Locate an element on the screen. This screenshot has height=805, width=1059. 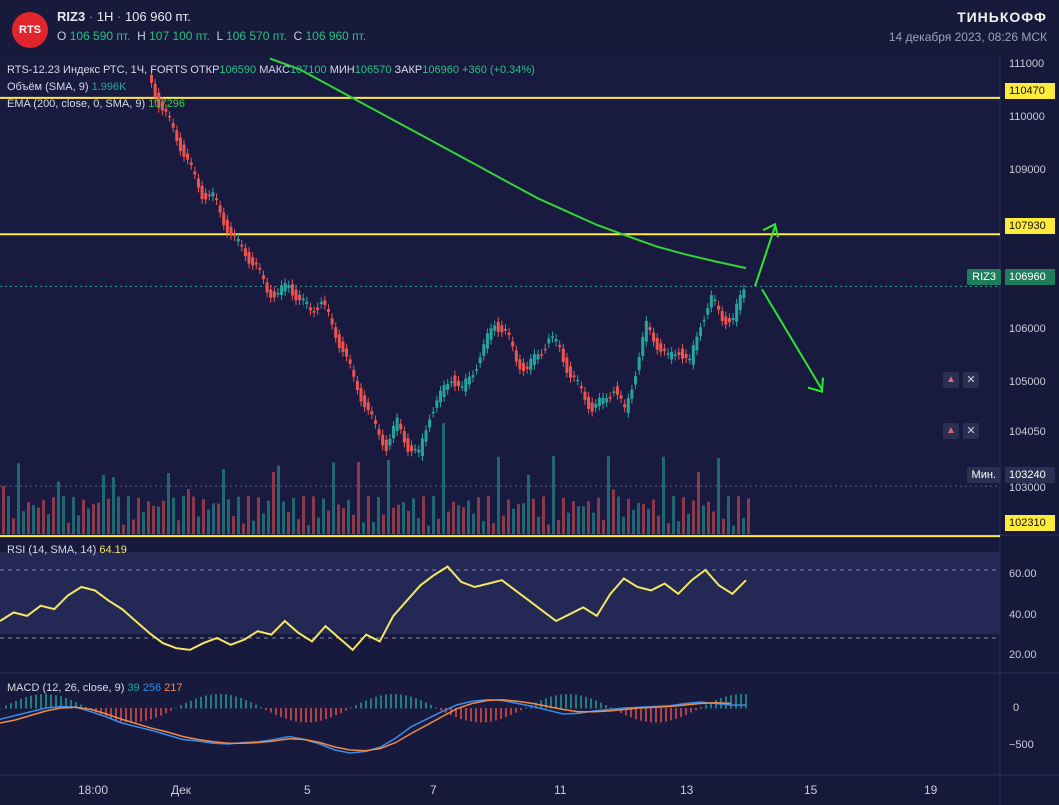
arrow-up-head is located at coordinates (770, 230).